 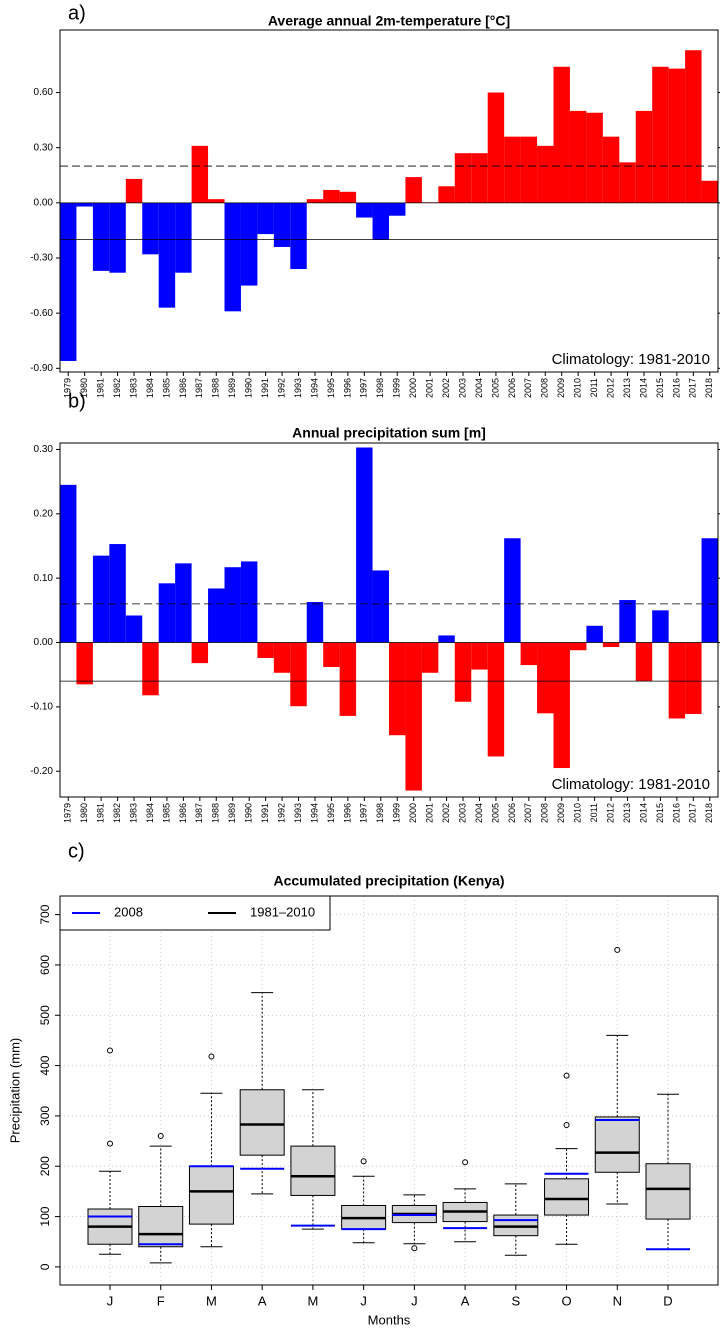 What do you see at coordinates (44, 513) in the screenshot?
I see `y-tick-label: 0.20` at bounding box center [44, 513].